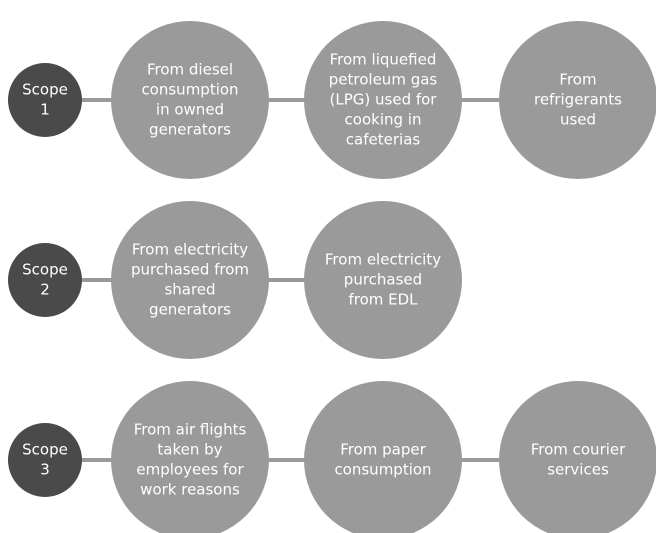 This screenshot has height=533, width=656. What do you see at coordinates (190, 430) in the screenshot?
I see `source-text: From air flights` at bounding box center [190, 430].